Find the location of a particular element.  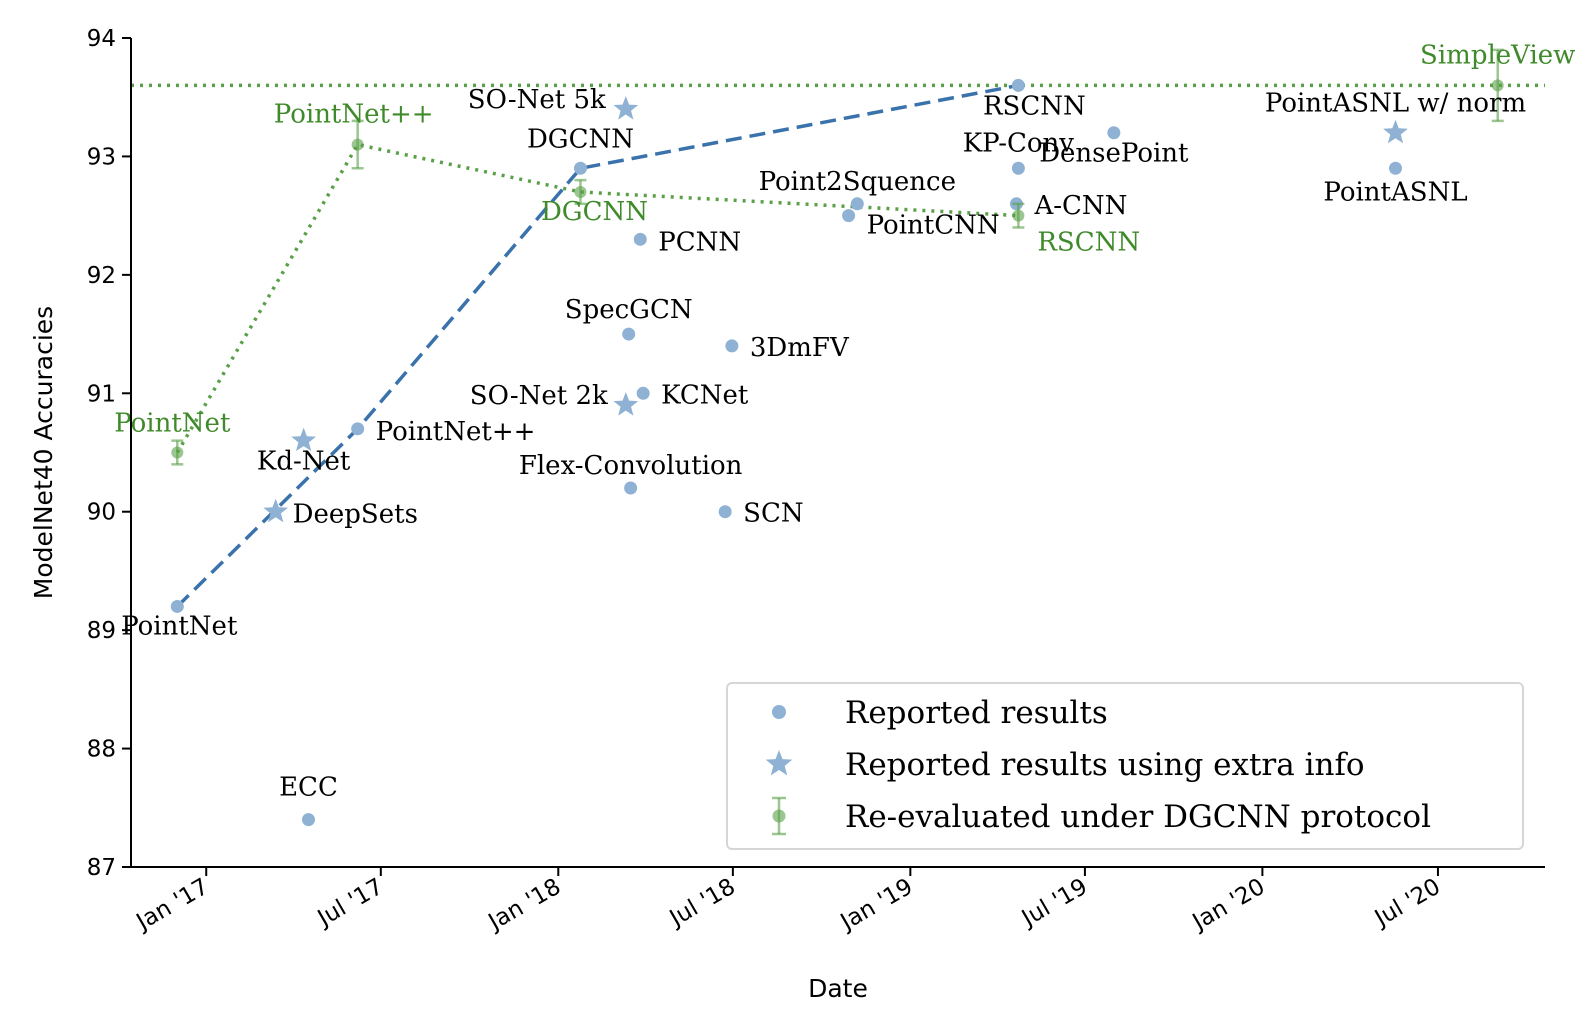

point-specgcn is located at coordinates (629, 334).